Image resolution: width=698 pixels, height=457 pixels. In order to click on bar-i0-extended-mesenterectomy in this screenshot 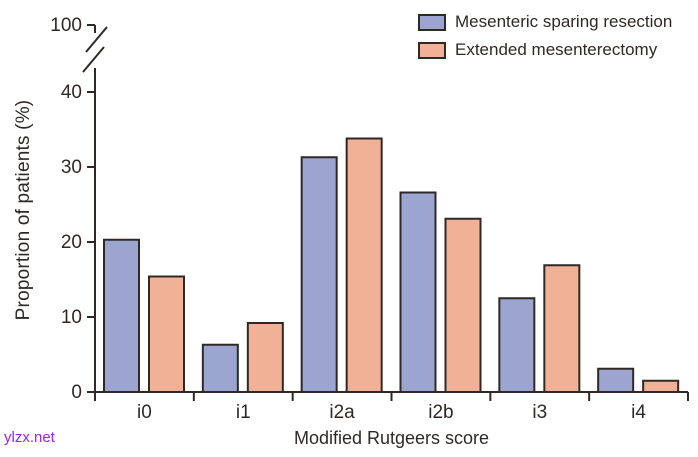, I will do `click(166, 334)`.